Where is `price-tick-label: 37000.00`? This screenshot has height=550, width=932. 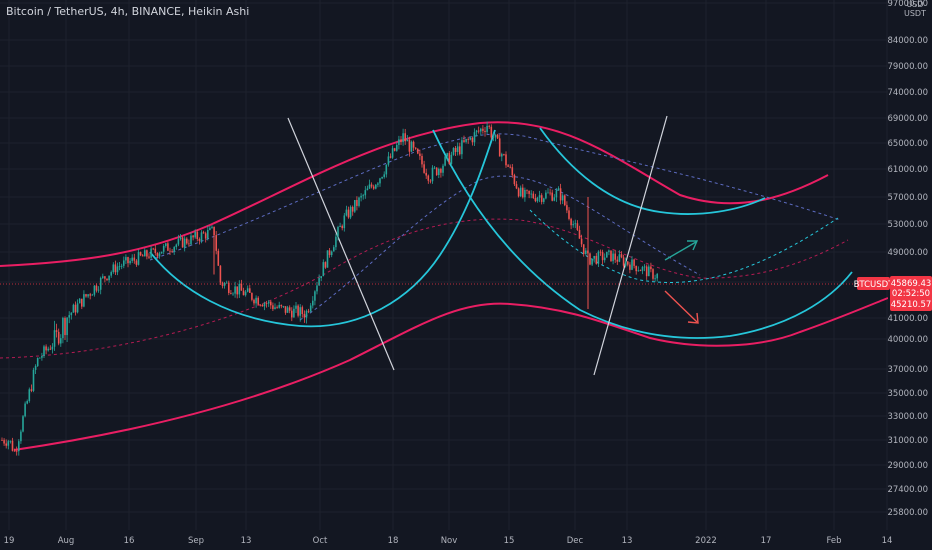 price-tick-label: 37000.00 is located at coordinates (907, 370).